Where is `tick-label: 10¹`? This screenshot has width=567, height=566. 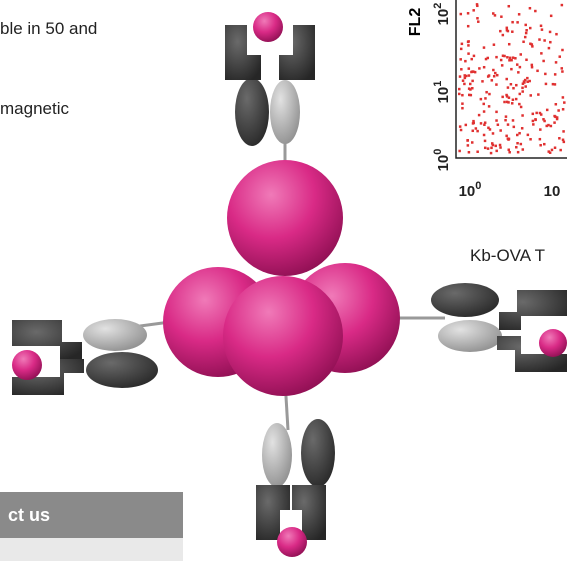
tick-label: 10¹ is located at coordinates (442, 92).